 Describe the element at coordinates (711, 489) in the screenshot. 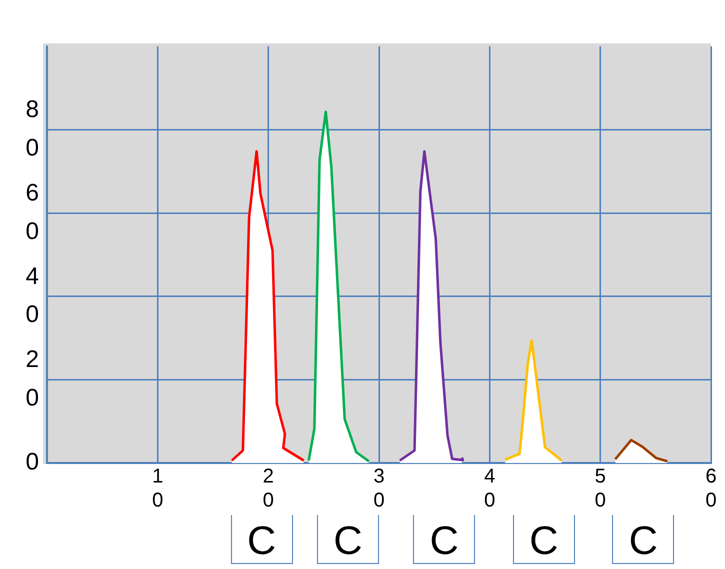

I see `x-tick-label: 6 0` at that location.